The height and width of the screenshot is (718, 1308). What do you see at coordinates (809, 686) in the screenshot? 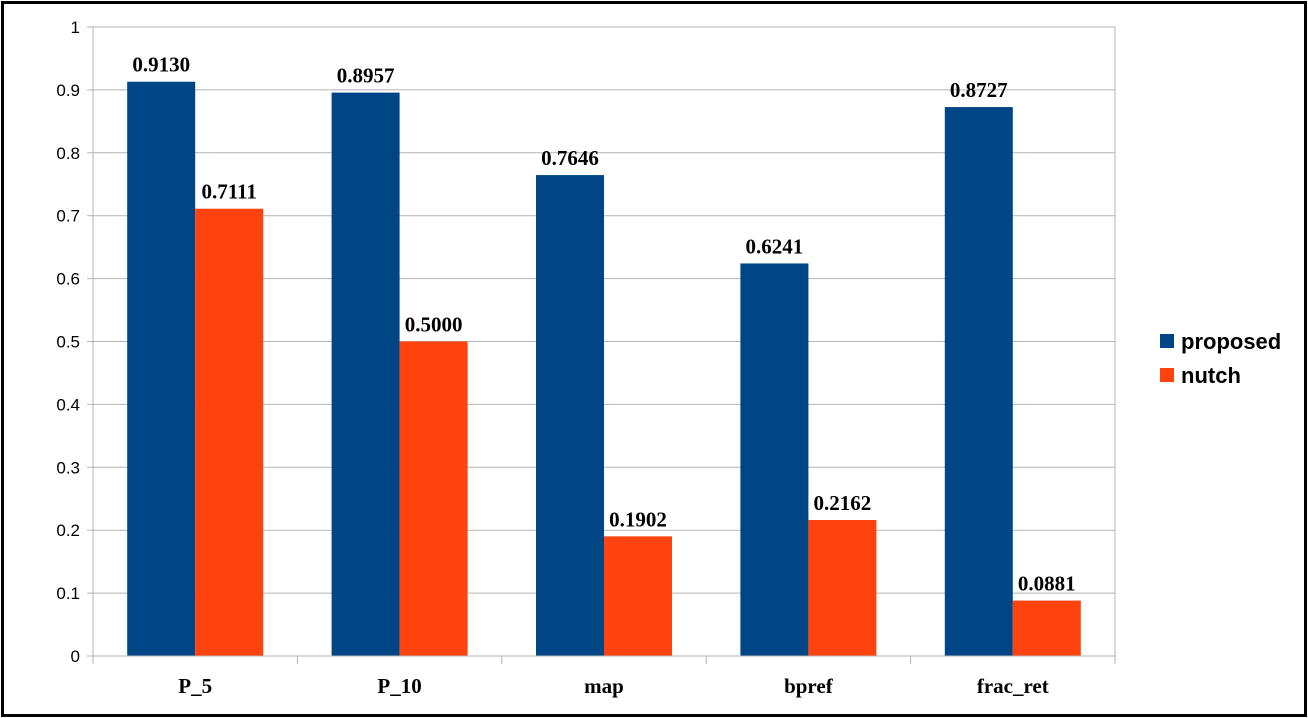
I see `x-tick-label: bpref` at bounding box center [809, 686].